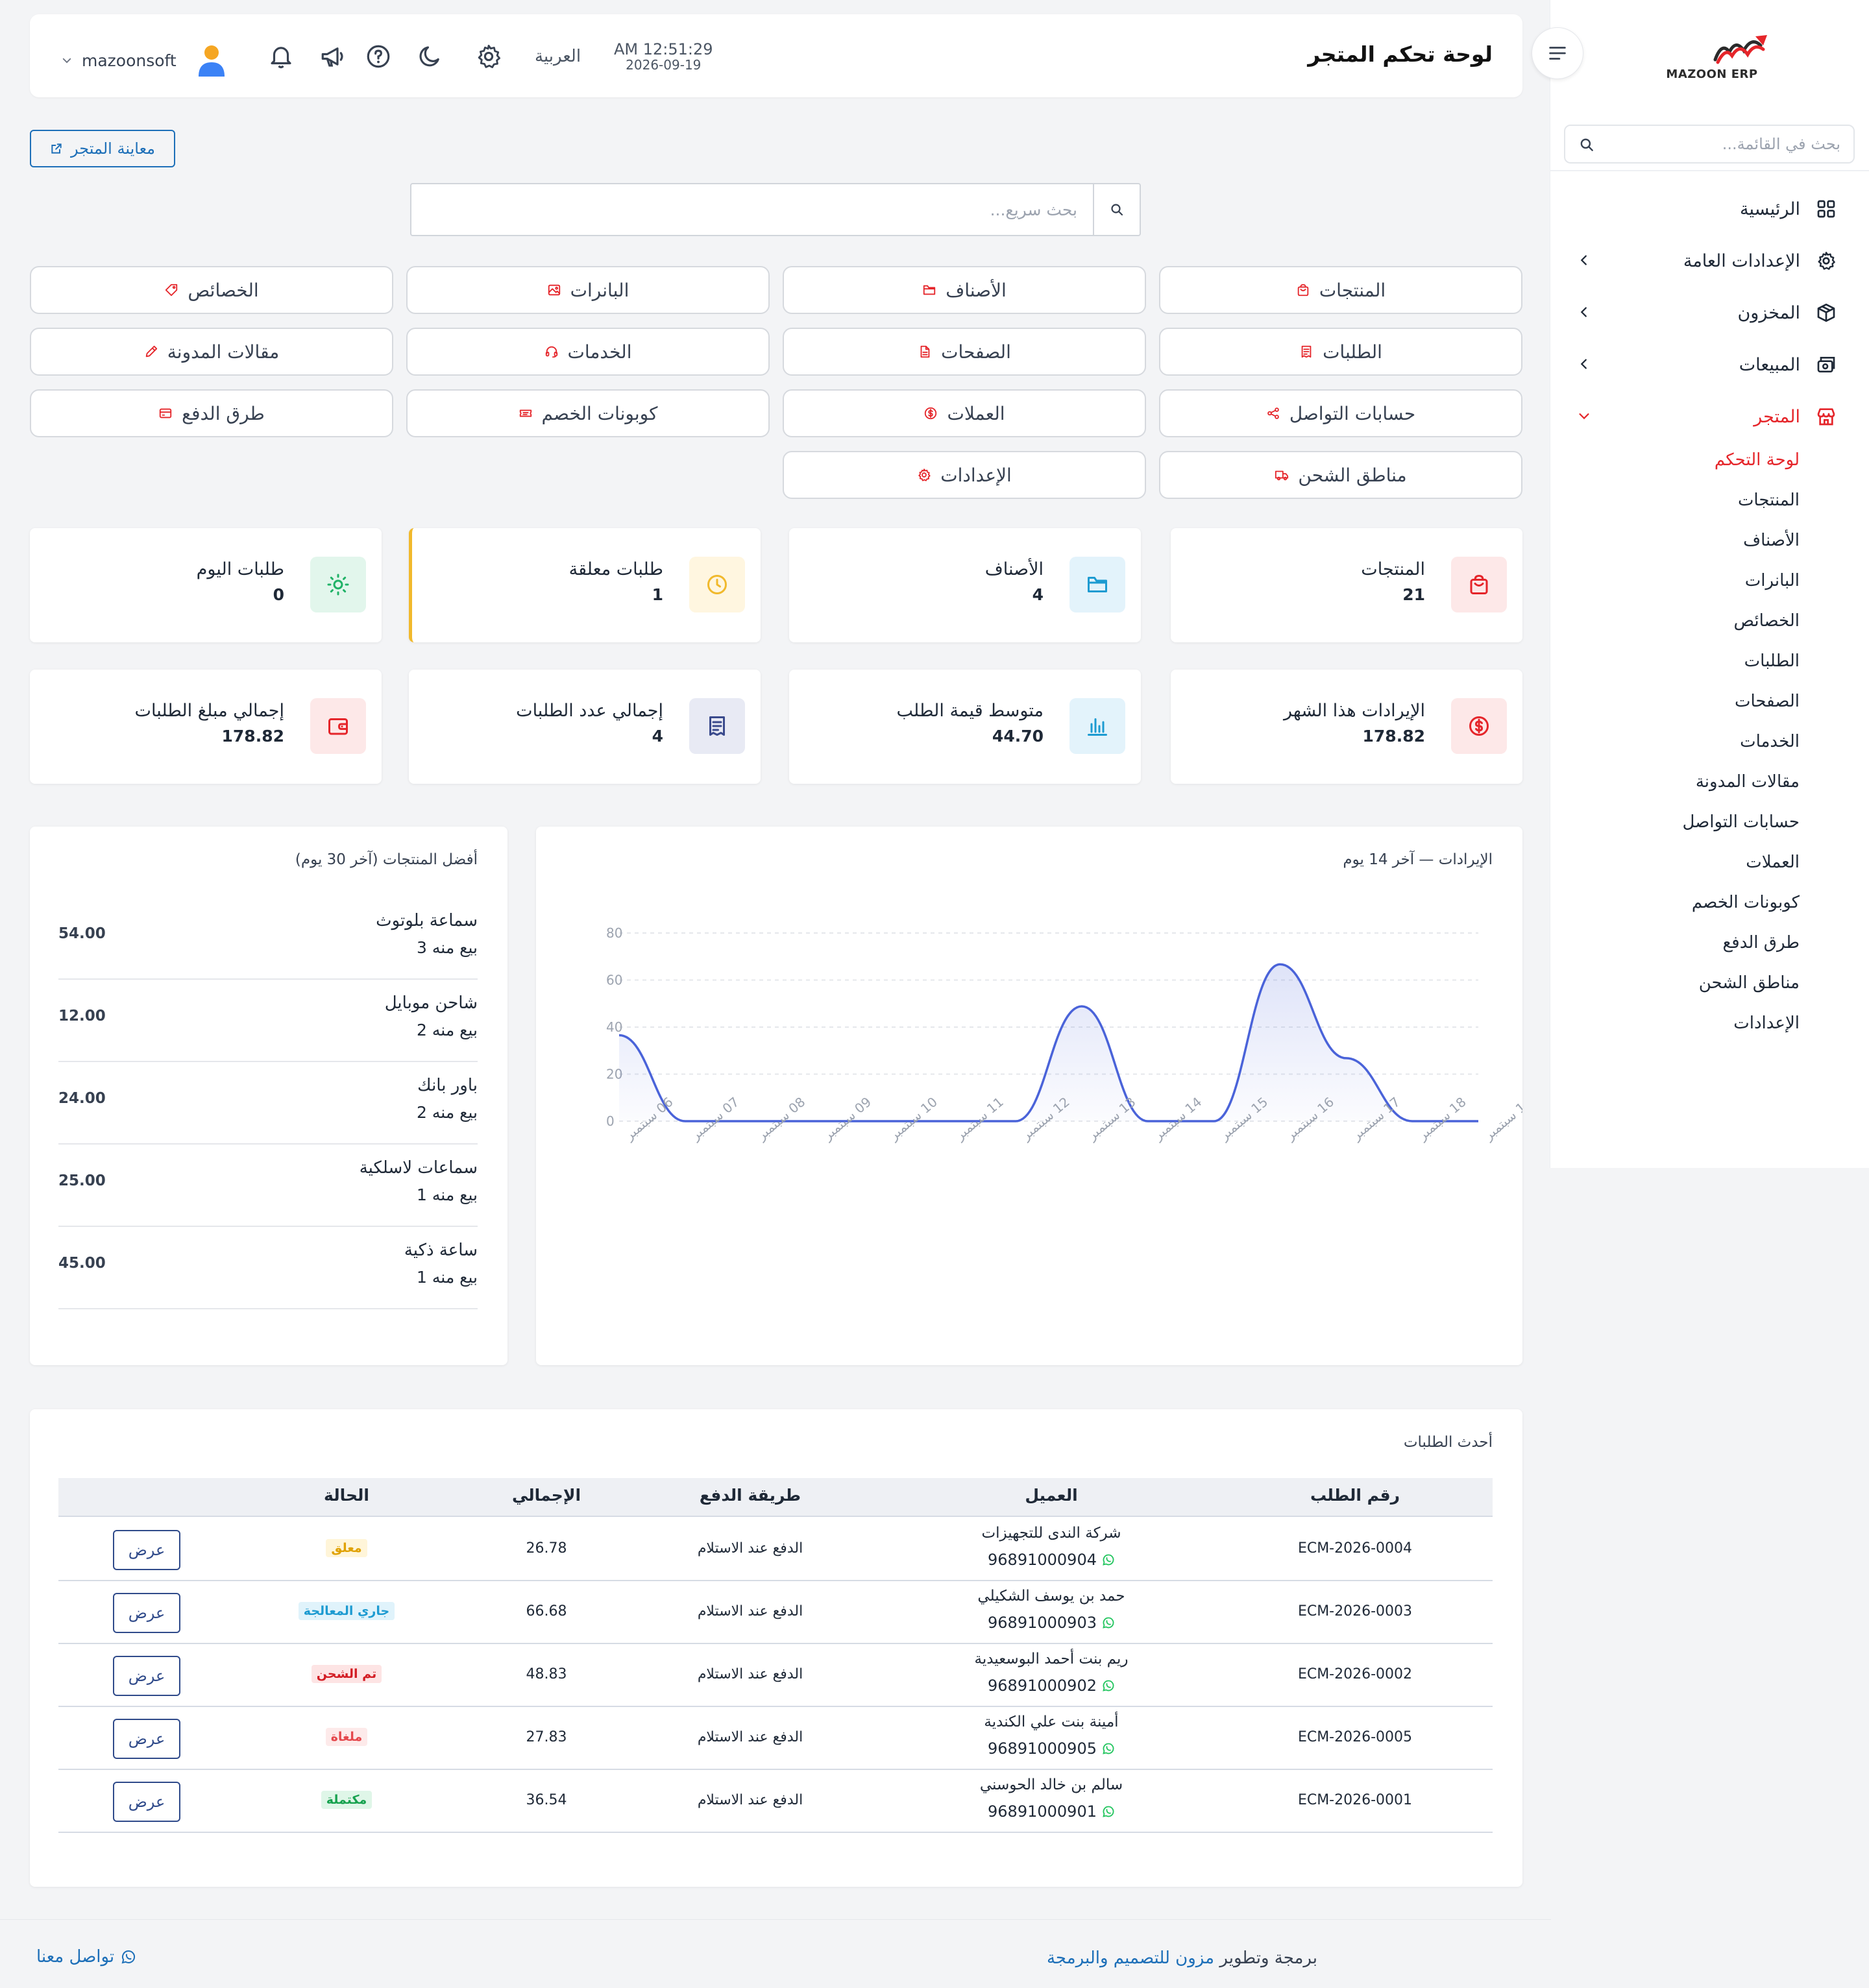 The height and width of the screenshot is (1988, 1869). I want to click on sidebar-subitem-currencies: العملات, so click(1773, 862).